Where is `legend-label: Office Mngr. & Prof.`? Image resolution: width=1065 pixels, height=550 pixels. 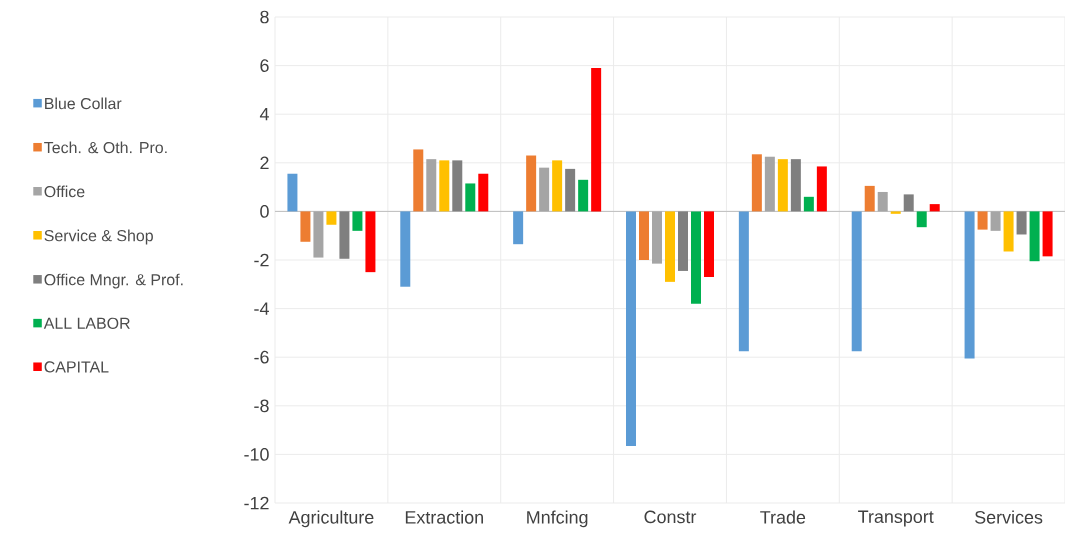
legend-label: Office Mngr. & Prof. is located at coordinates (113, 281).